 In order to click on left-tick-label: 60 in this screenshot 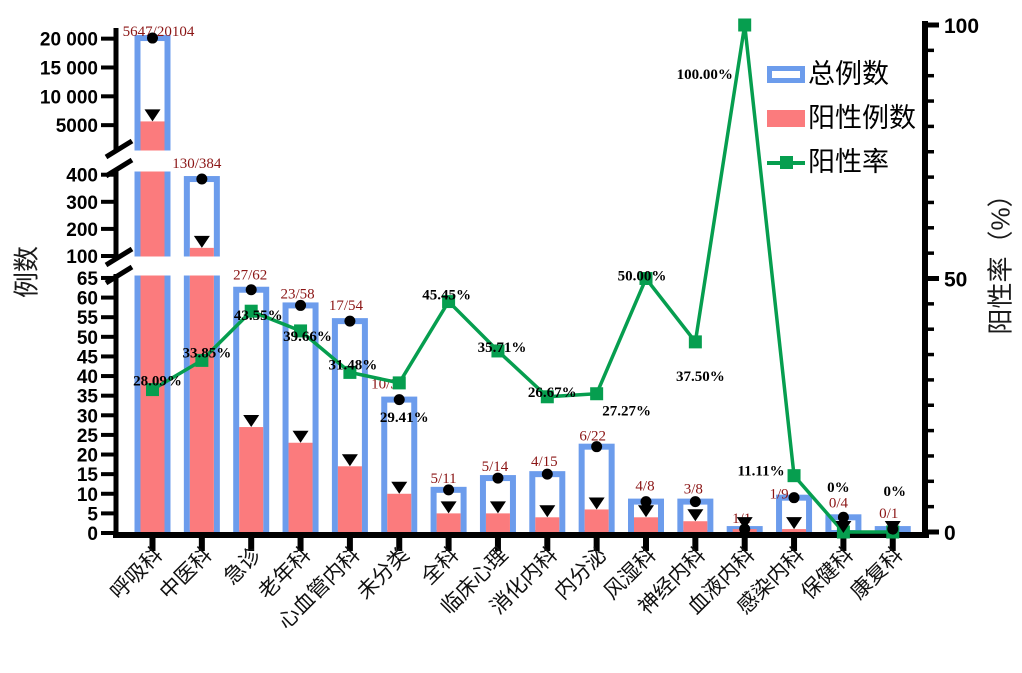, I will do `click(87, 299)`.